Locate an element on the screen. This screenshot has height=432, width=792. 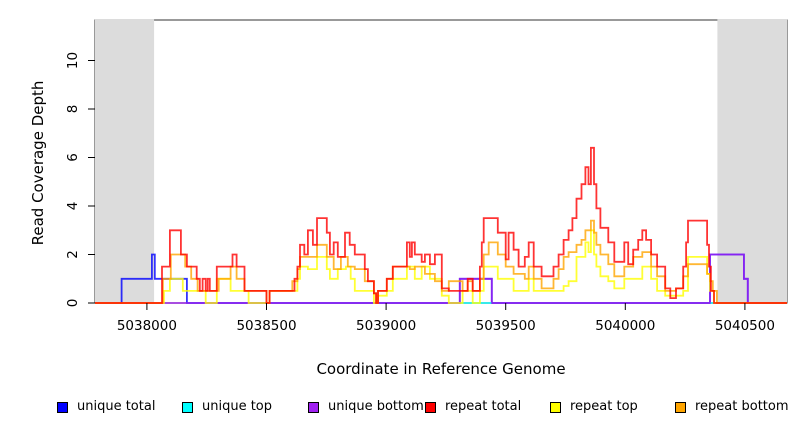
legend-label: unique top is located at coordinates (237, 406).